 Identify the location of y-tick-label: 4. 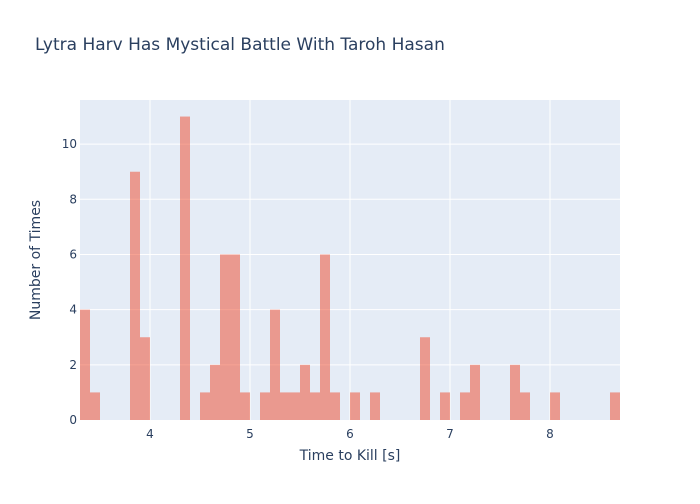
(73, 310).